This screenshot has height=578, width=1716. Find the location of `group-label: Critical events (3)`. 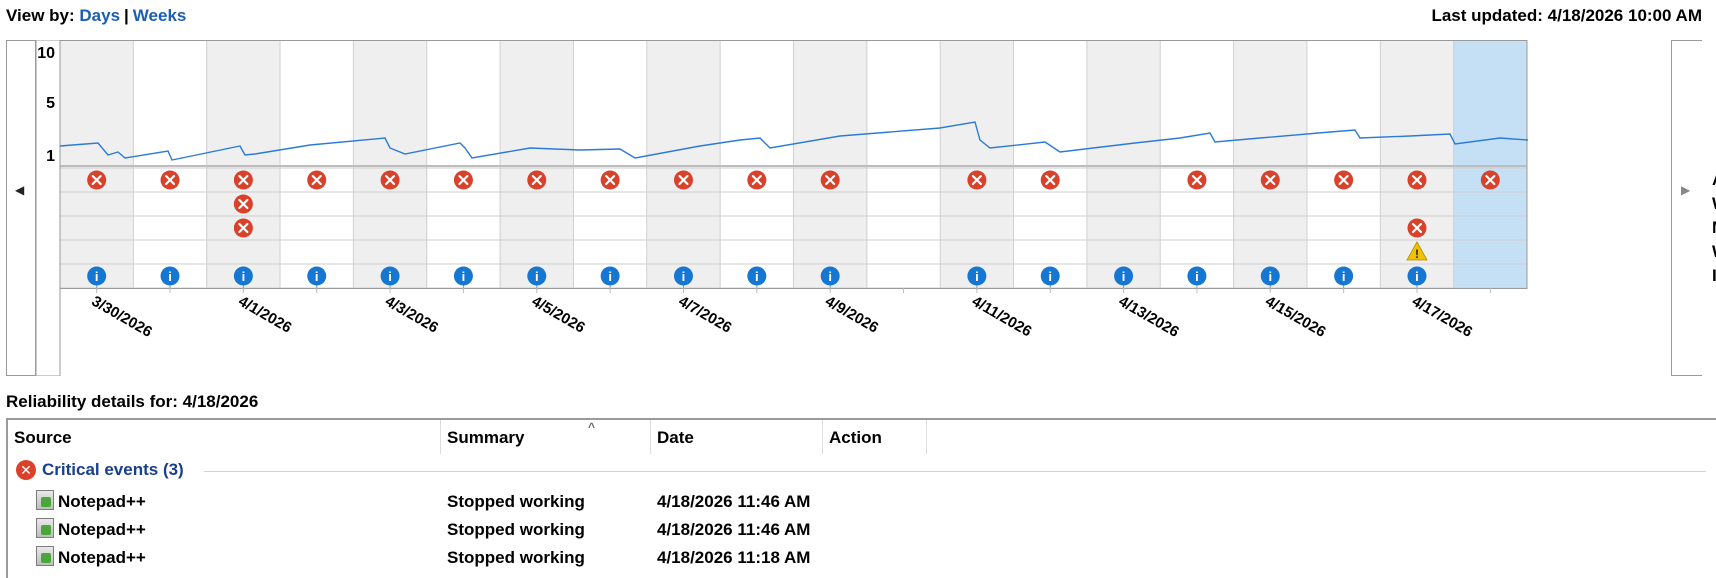

group-label: Critical events (3) is located at coordinates (113, 469).